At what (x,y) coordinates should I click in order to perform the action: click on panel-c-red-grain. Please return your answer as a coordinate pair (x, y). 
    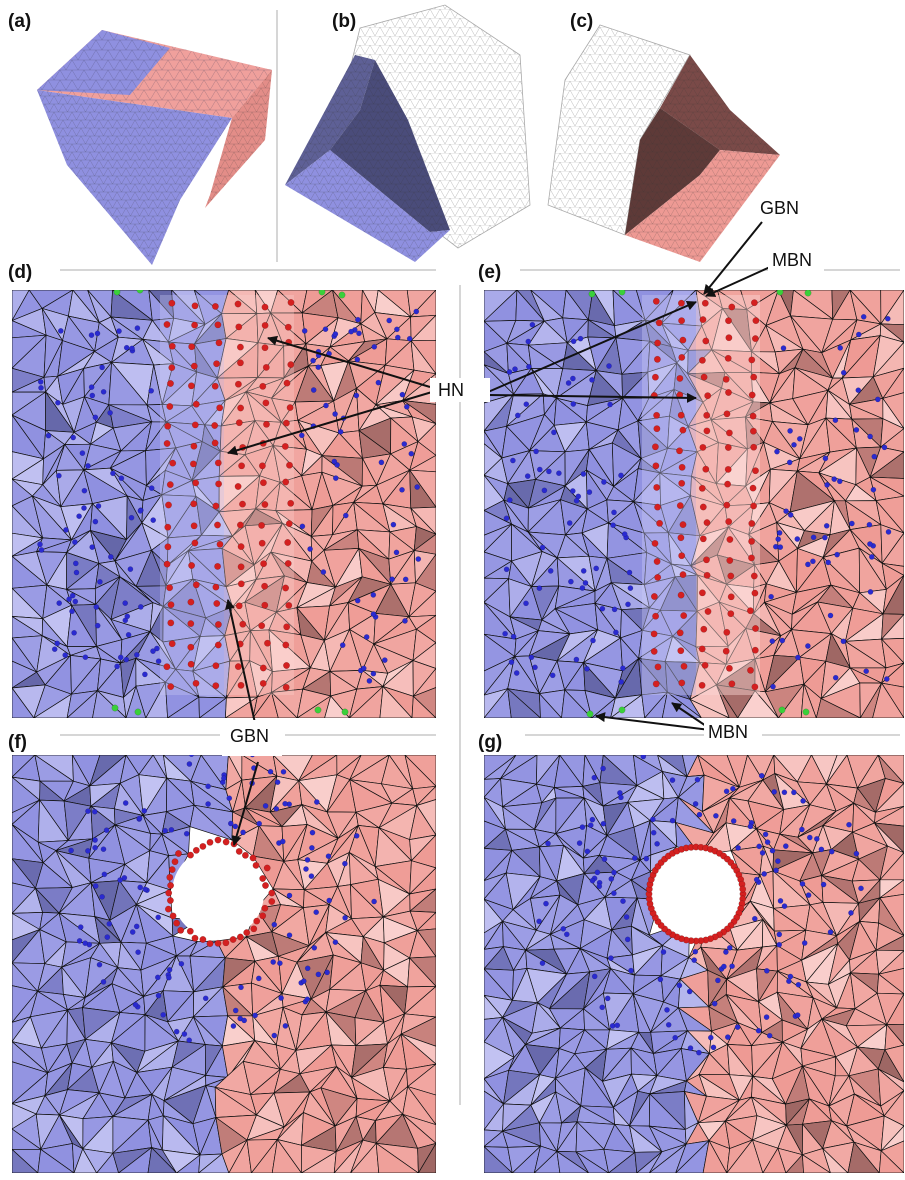
    Looking at the image, I should click on (663, 143).